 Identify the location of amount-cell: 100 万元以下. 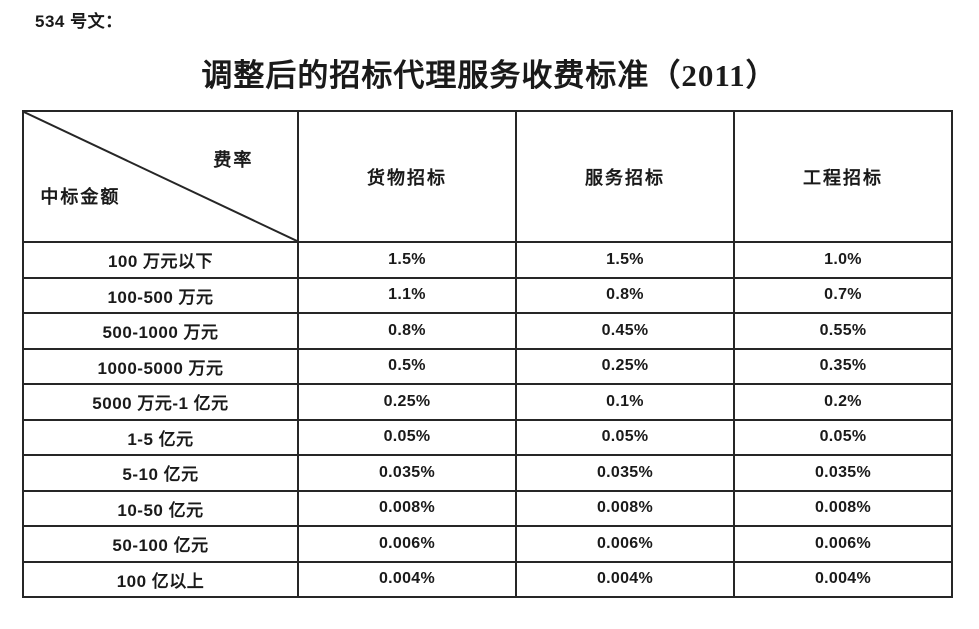
(160, 260).